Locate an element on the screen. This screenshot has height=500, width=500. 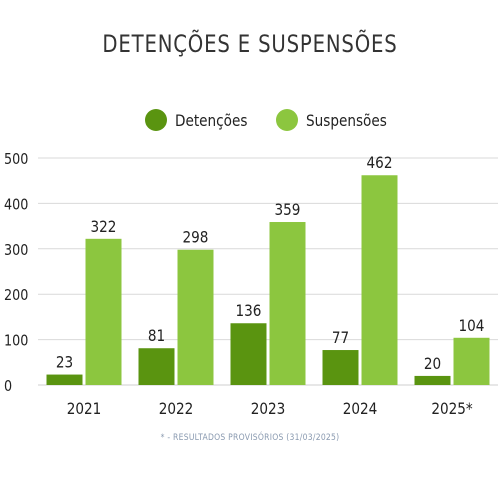
x-tick-label: 2025* is located at coordinates (451, 409).